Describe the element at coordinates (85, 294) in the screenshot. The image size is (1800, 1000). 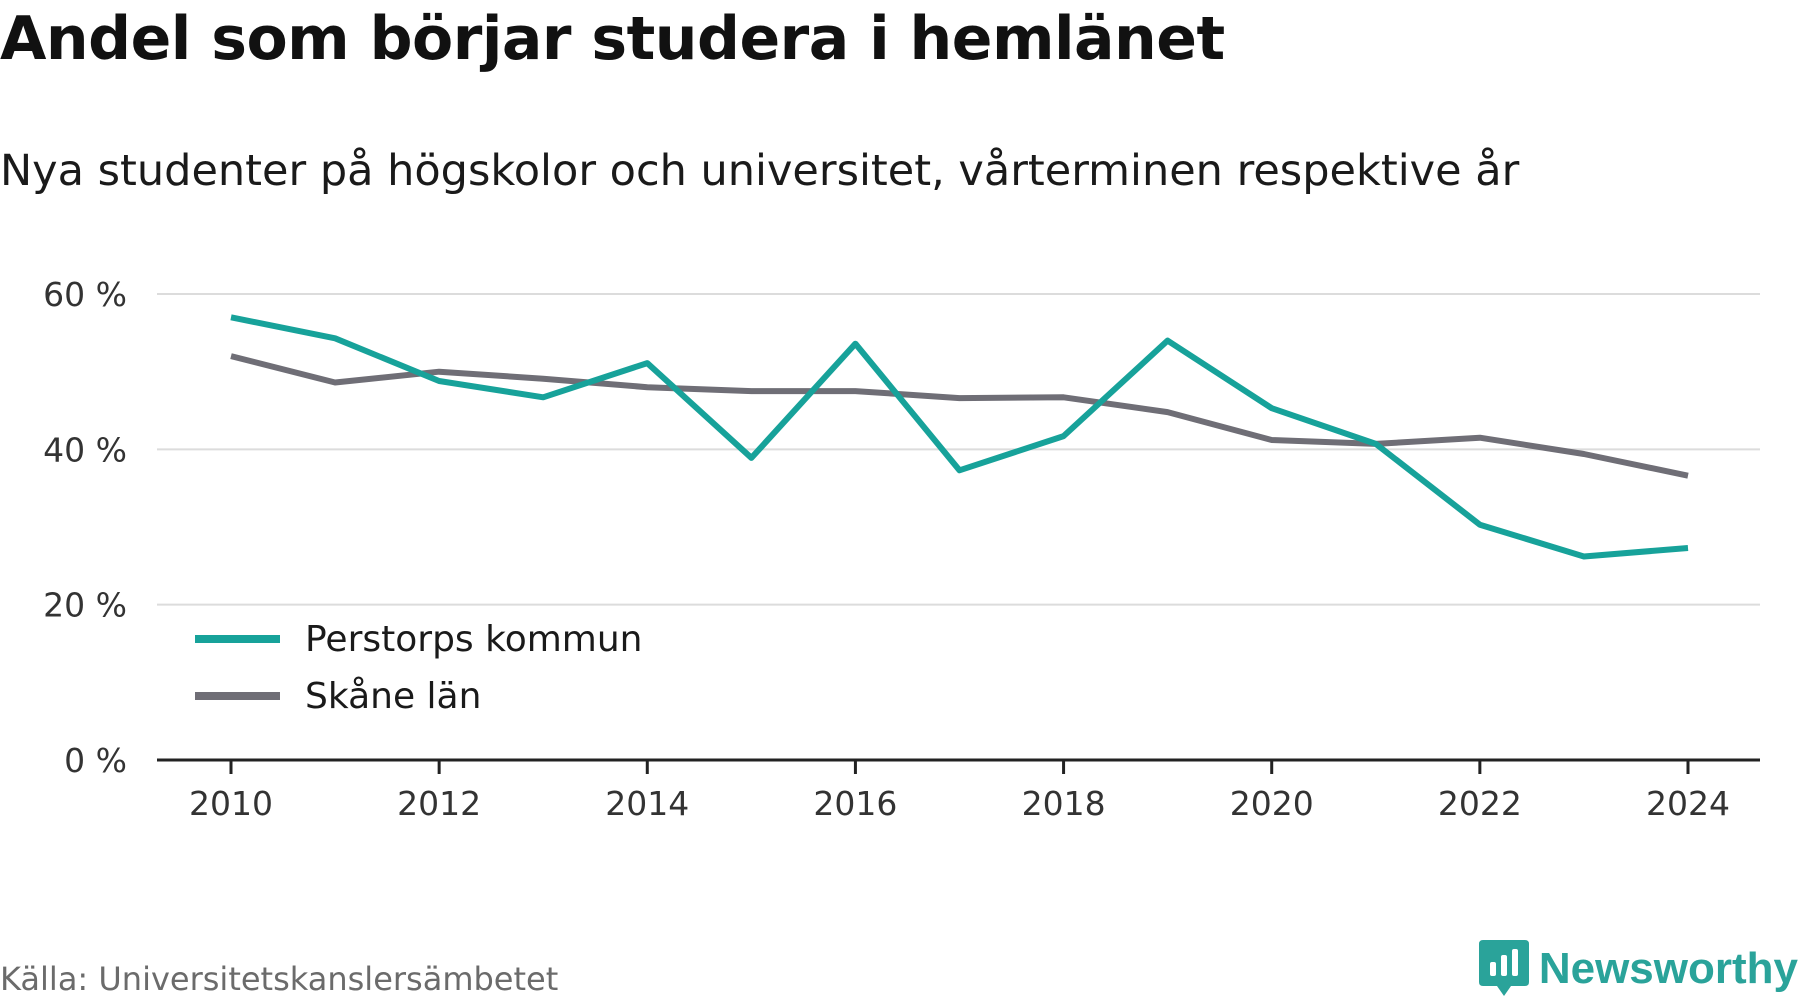
I see `y-tick-label: 60 %` at that location.